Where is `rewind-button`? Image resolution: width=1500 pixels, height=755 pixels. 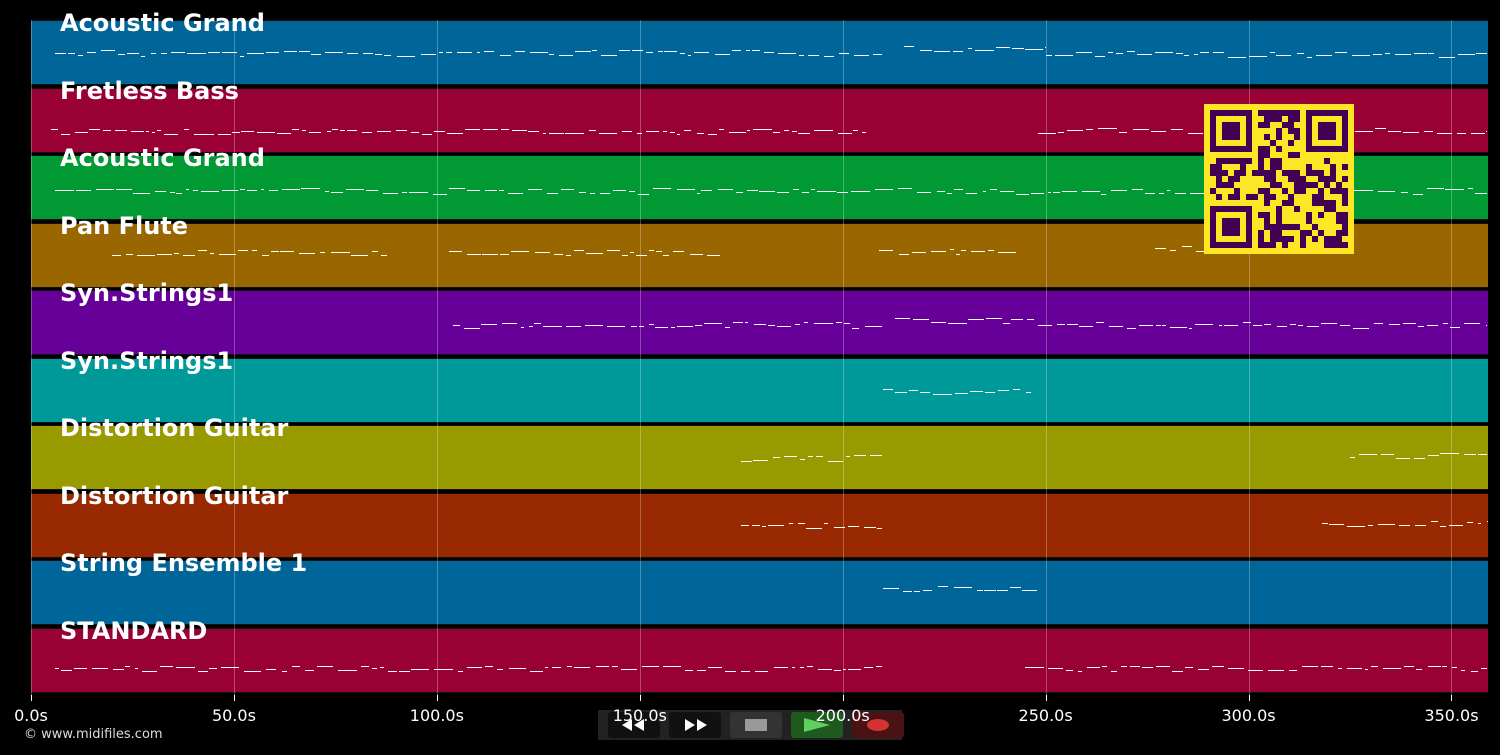
rewind-button is located at coordinates (634, 725).